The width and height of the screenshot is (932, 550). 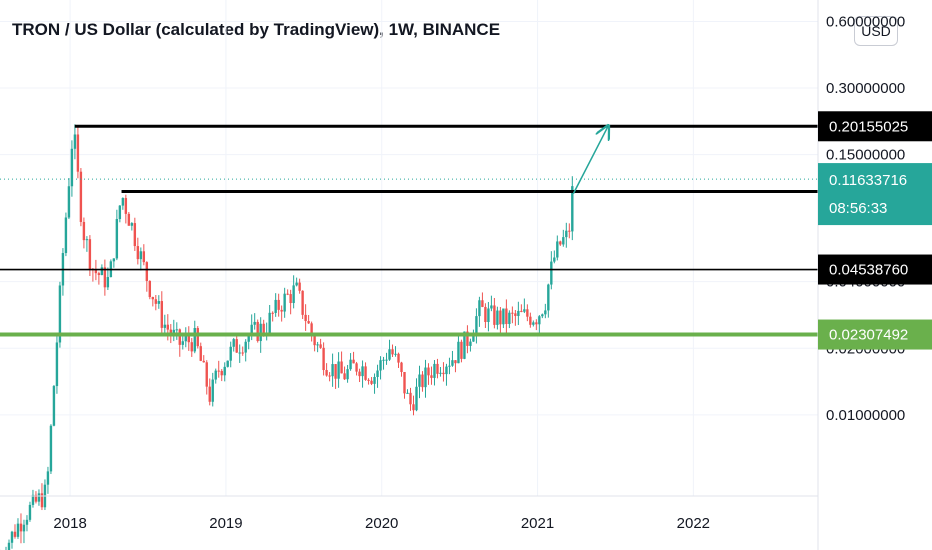 What do you see at coordinates (865, 155) in the screenshot?
I see `y-tick-label: 0.15000000` at bounding box center [865, 155].